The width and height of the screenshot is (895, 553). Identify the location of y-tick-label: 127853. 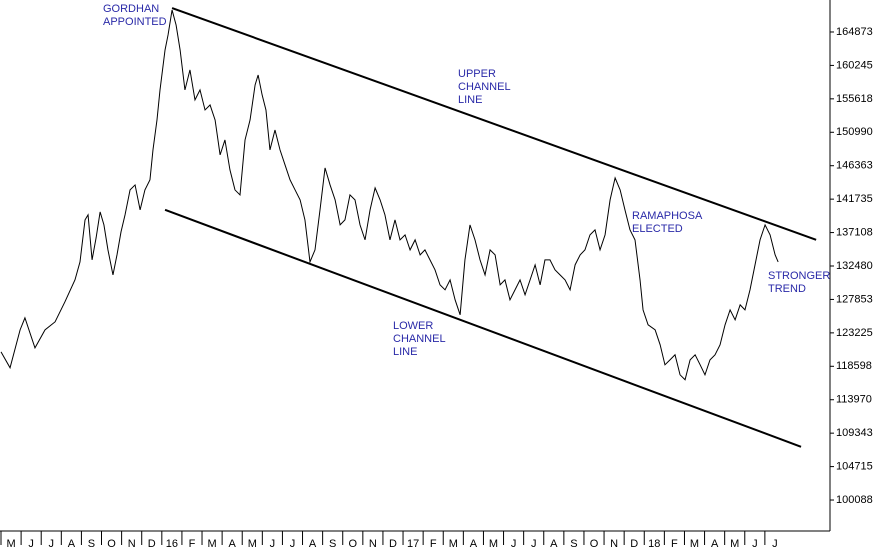
(854, 299).